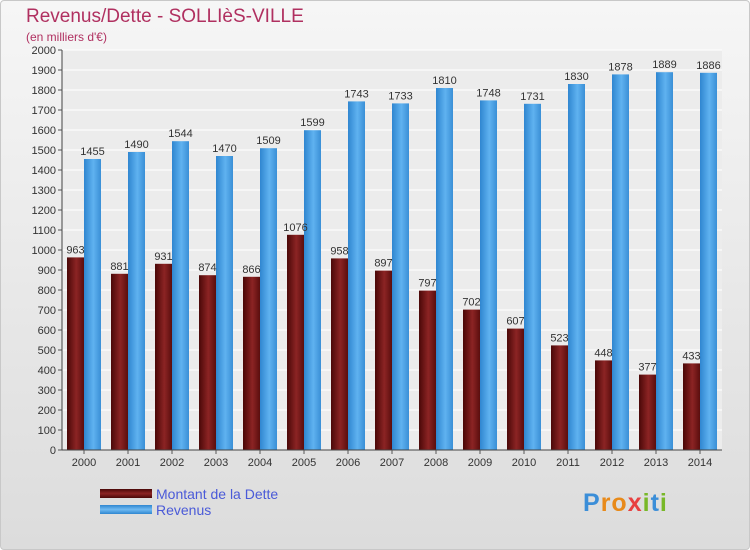 This screenshot has height=550, width=750. I want to click on data-label: 931, so click(163, 257).